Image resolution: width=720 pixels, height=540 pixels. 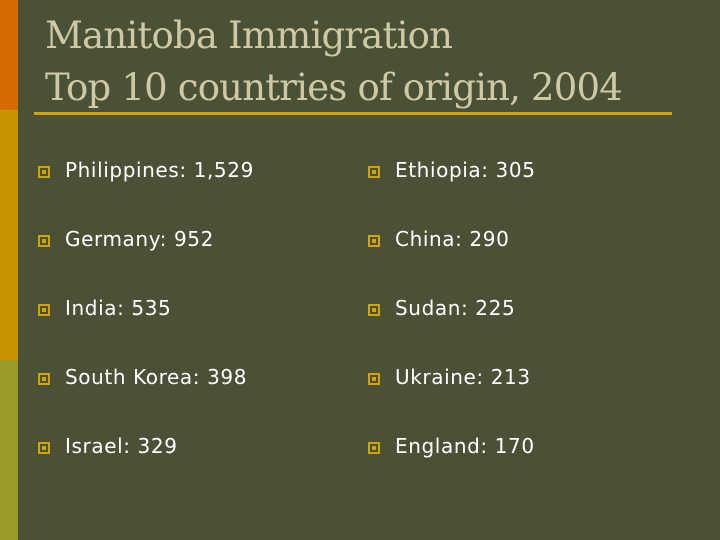 I want to click on list-item-text: Philippines: 1,529, so click(x=159, y=170).